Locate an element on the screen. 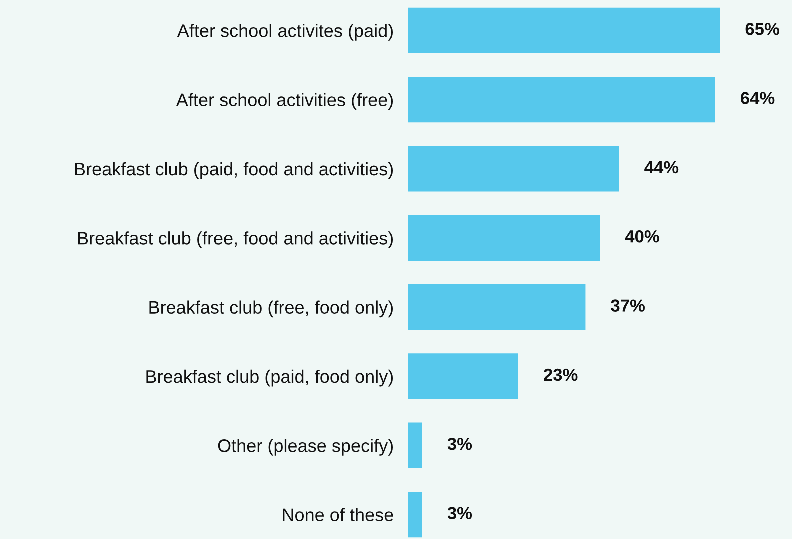 This screenshot has width=792, height=539. data-label: 65% is located at coordinates (763, 29).